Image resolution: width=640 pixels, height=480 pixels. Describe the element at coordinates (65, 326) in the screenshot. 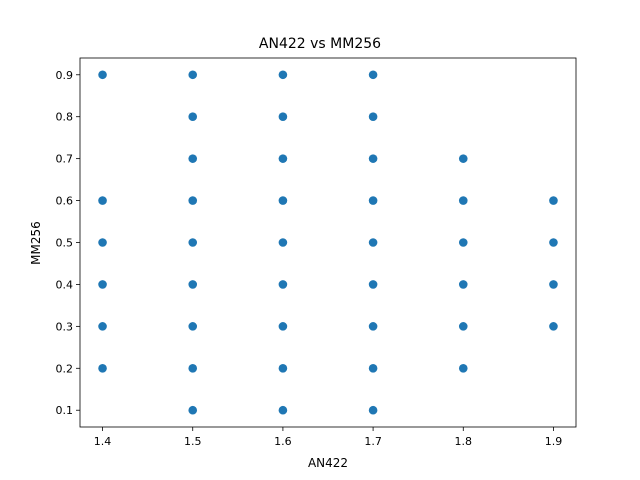

I see `y-tick-label: 0.3` at that location.